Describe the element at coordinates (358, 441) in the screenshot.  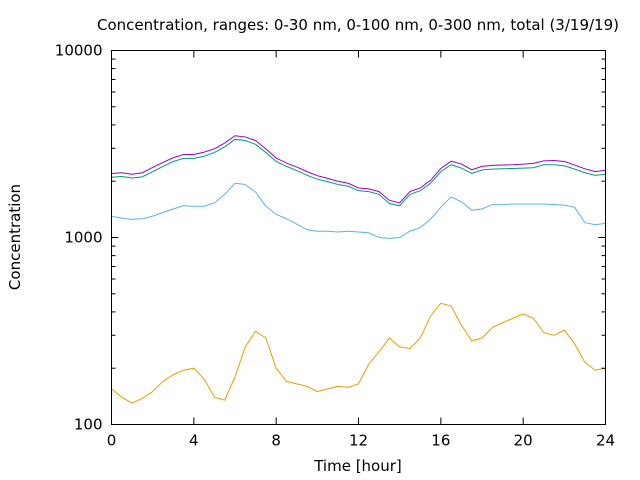
I see `x-tick-label: 12` at that location.